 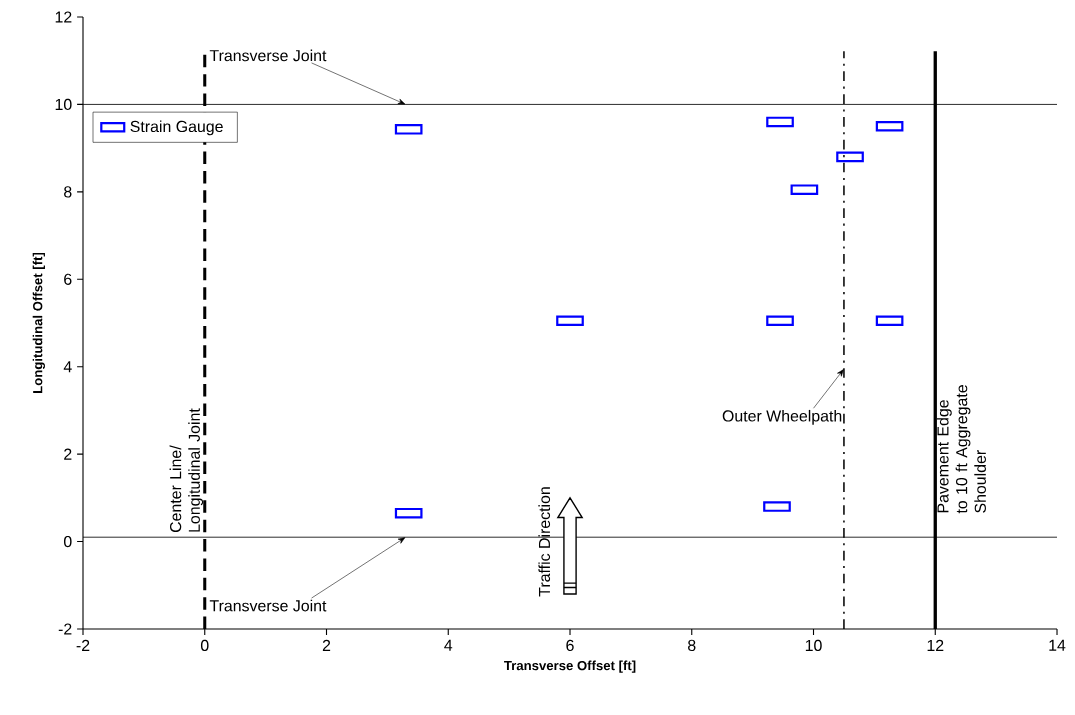 I want to click on y-tick-label: 0, so click(x=67, y=541).